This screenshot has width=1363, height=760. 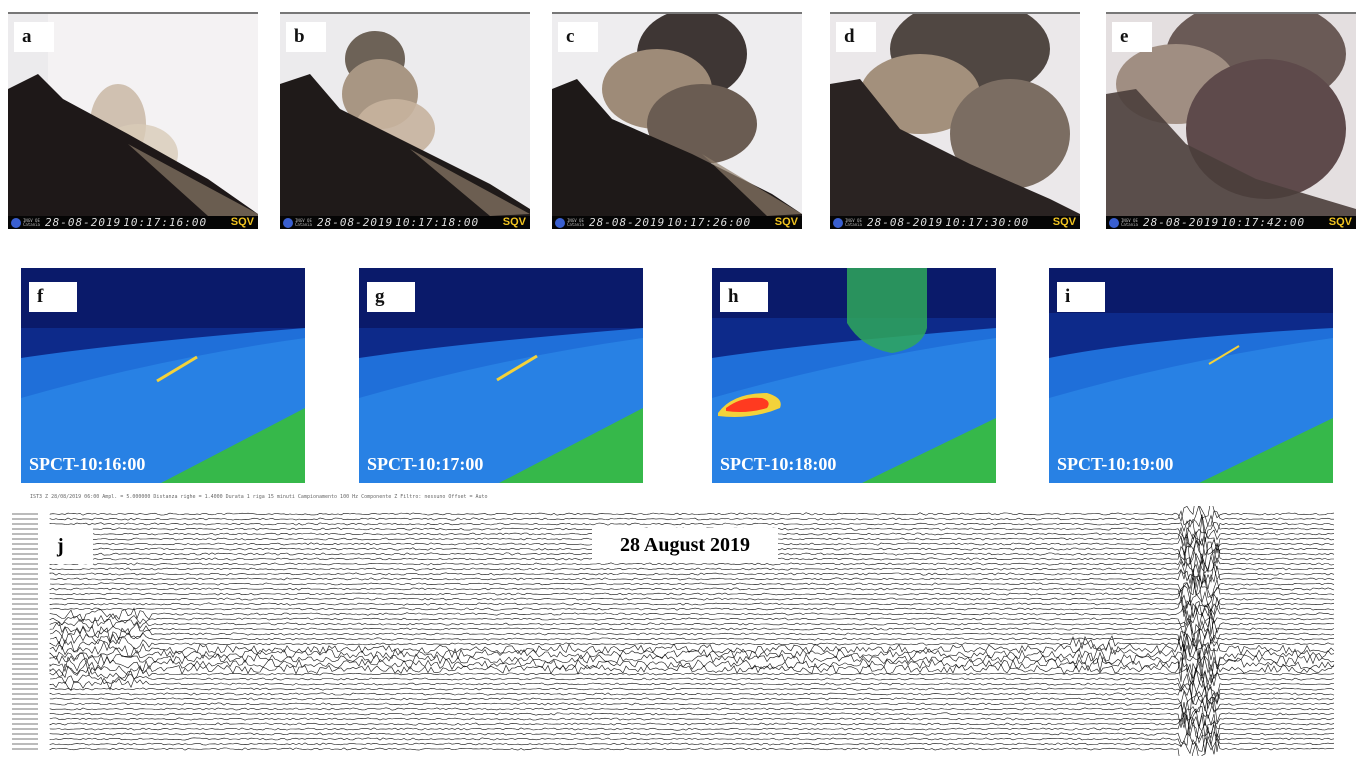 I want to click on timestamp-time: 10:17:42:00, so click(x=1263, y=222).